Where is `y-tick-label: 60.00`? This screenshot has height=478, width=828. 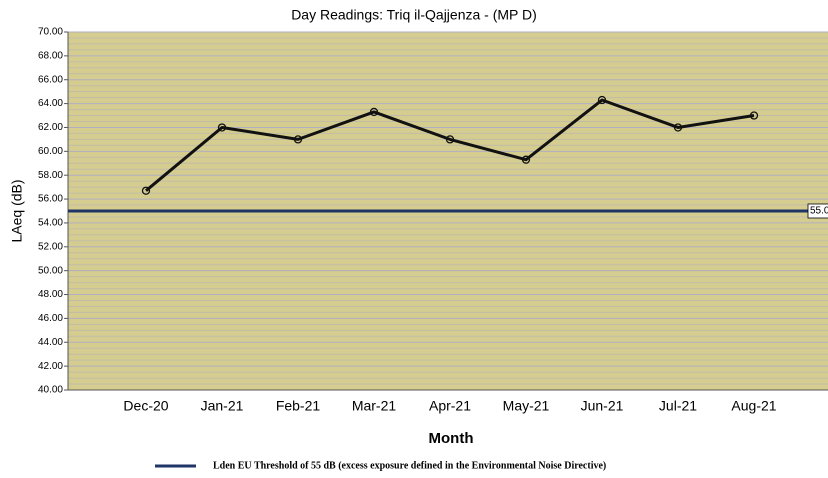 y-tick-label: 60.00 is located at coordinates (50, 151).